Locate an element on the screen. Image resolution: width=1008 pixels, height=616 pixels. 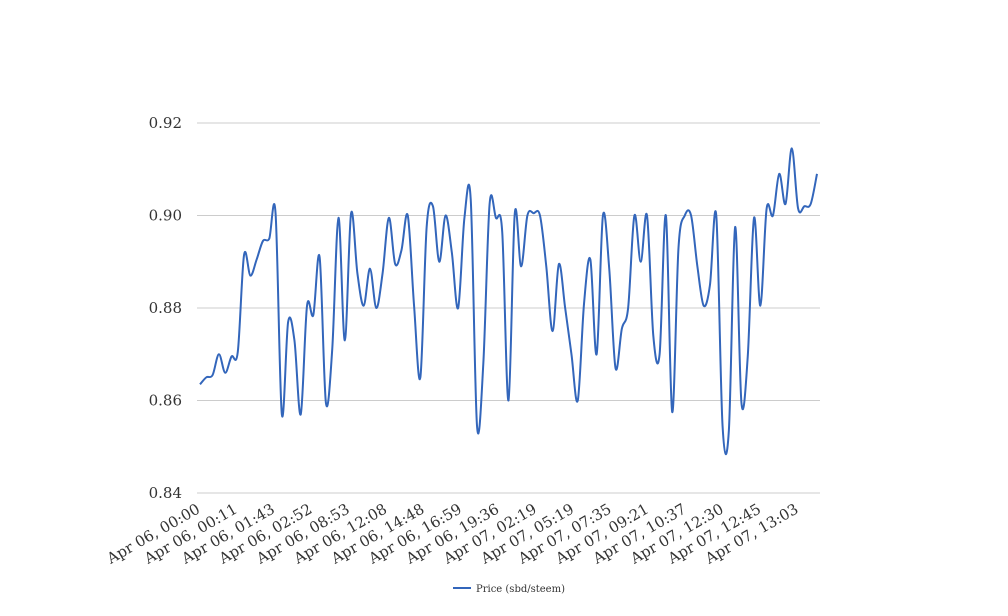
legend-label-price: Price (sbd/steem) is located at coordinates (520, 589).